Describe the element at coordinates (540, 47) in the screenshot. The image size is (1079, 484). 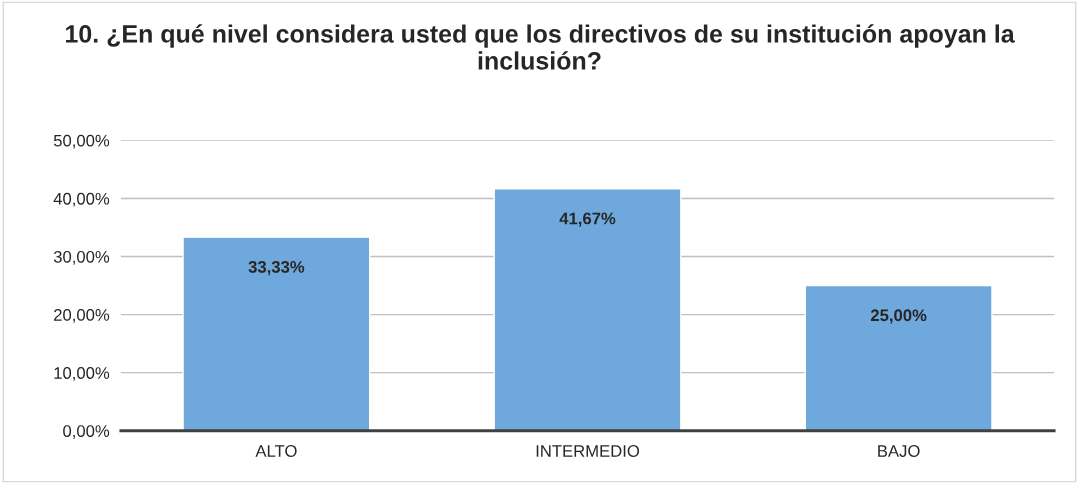
I see `chart-title: 10. ¿En qué nivel considera usted que los directivos de su institución apoyan la inclusión?` at that location.